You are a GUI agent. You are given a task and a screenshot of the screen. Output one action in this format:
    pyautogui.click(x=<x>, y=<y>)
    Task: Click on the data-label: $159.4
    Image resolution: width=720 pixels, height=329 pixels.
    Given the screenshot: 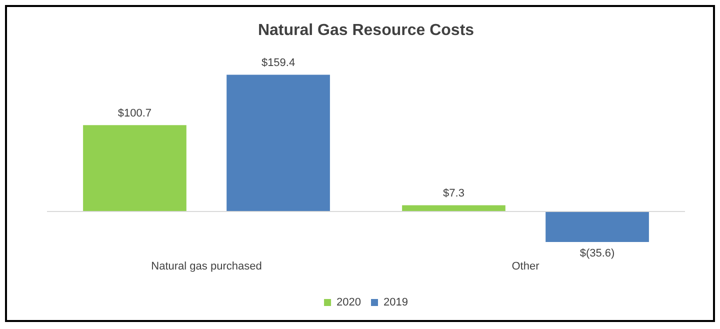 What is the action you would take?
    pyautogui.click(x=278, y=63)
    